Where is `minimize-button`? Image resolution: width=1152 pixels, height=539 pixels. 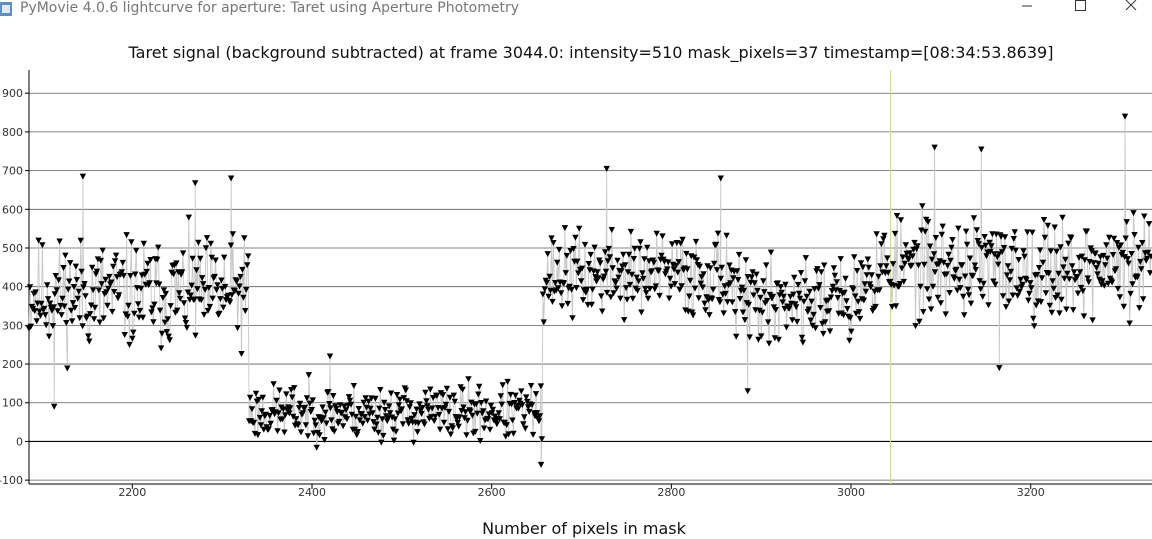 minimize-button is located at coordinates (1027, 10).